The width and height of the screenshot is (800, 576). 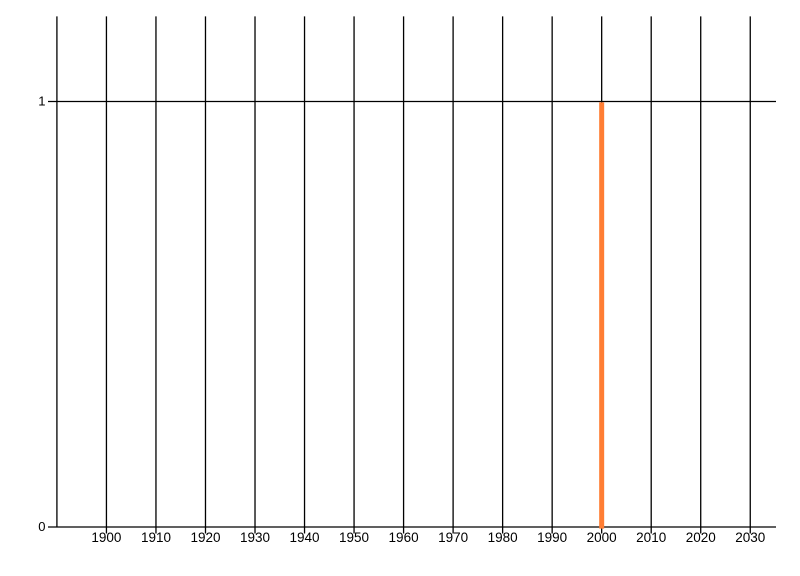 I want to click on x-tick-label: 1910, so click(x=156, y=537).